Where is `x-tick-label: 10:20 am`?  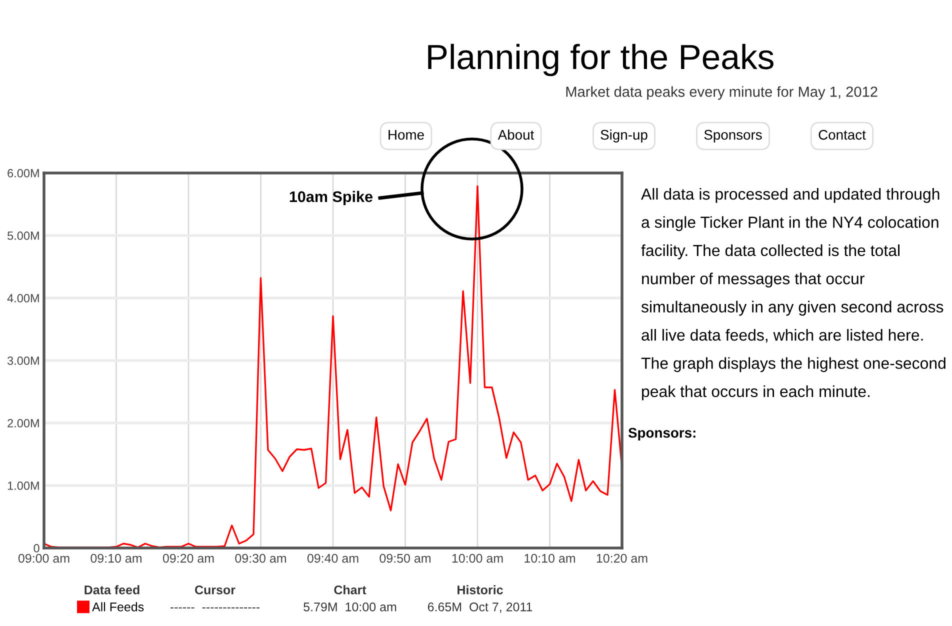
x-tick-label: 10:20 am is located at coordinates (622, 558).